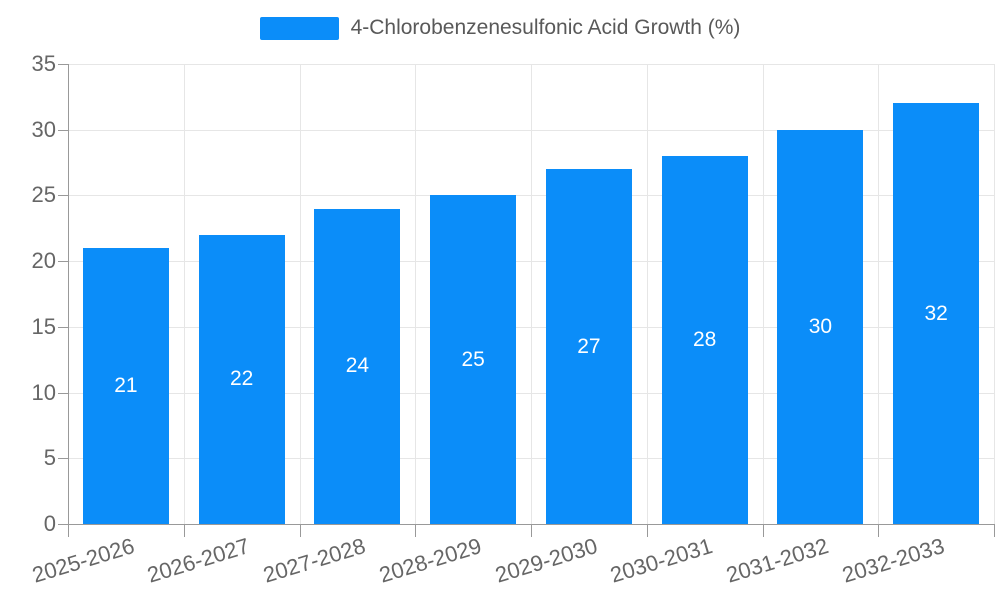 Image resolution: width=1000 pixels, height=600 pixels. I want to click on y-axis-tick-label: 0, so click(49, 523).